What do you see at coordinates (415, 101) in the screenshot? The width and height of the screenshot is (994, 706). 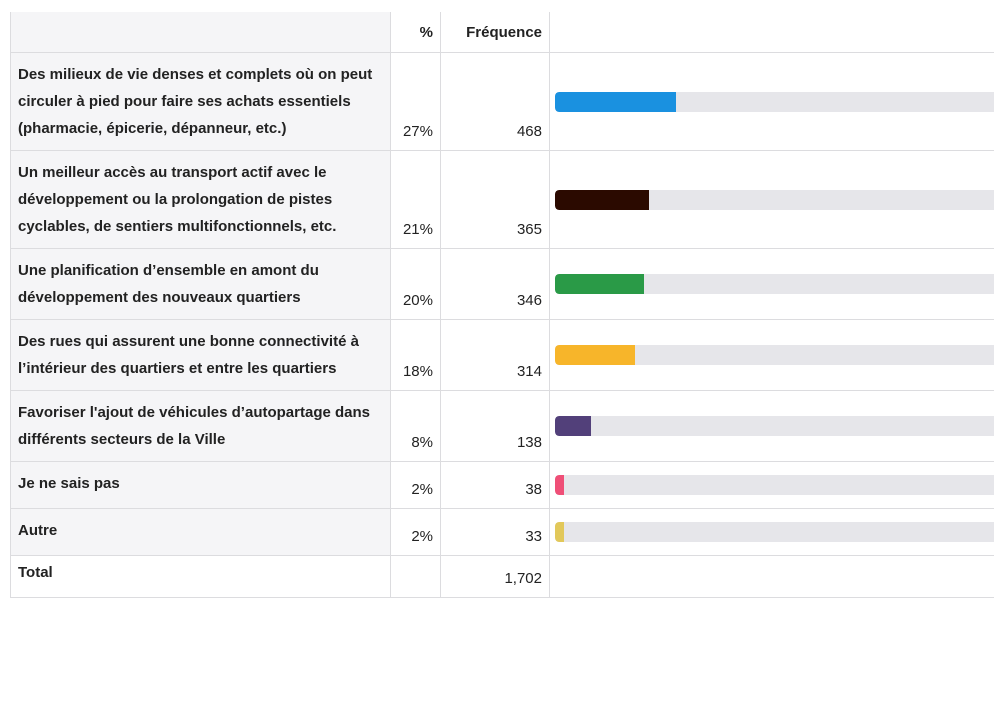 I see `percent: 27%` at bounding box center [415, 101].